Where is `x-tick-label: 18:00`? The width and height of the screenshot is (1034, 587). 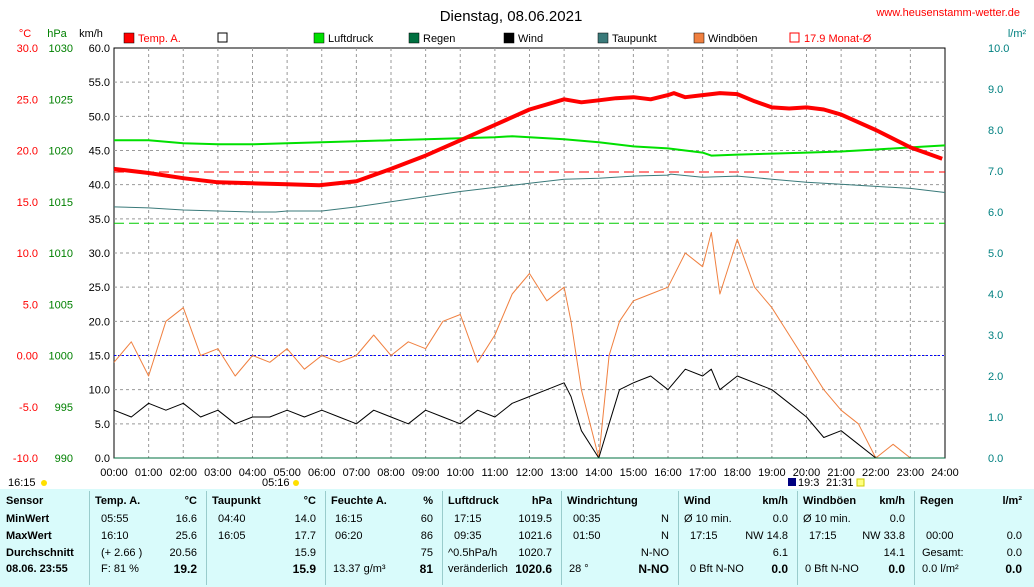 x-tick-label: 18:00 is located at coordinates (737, 473).